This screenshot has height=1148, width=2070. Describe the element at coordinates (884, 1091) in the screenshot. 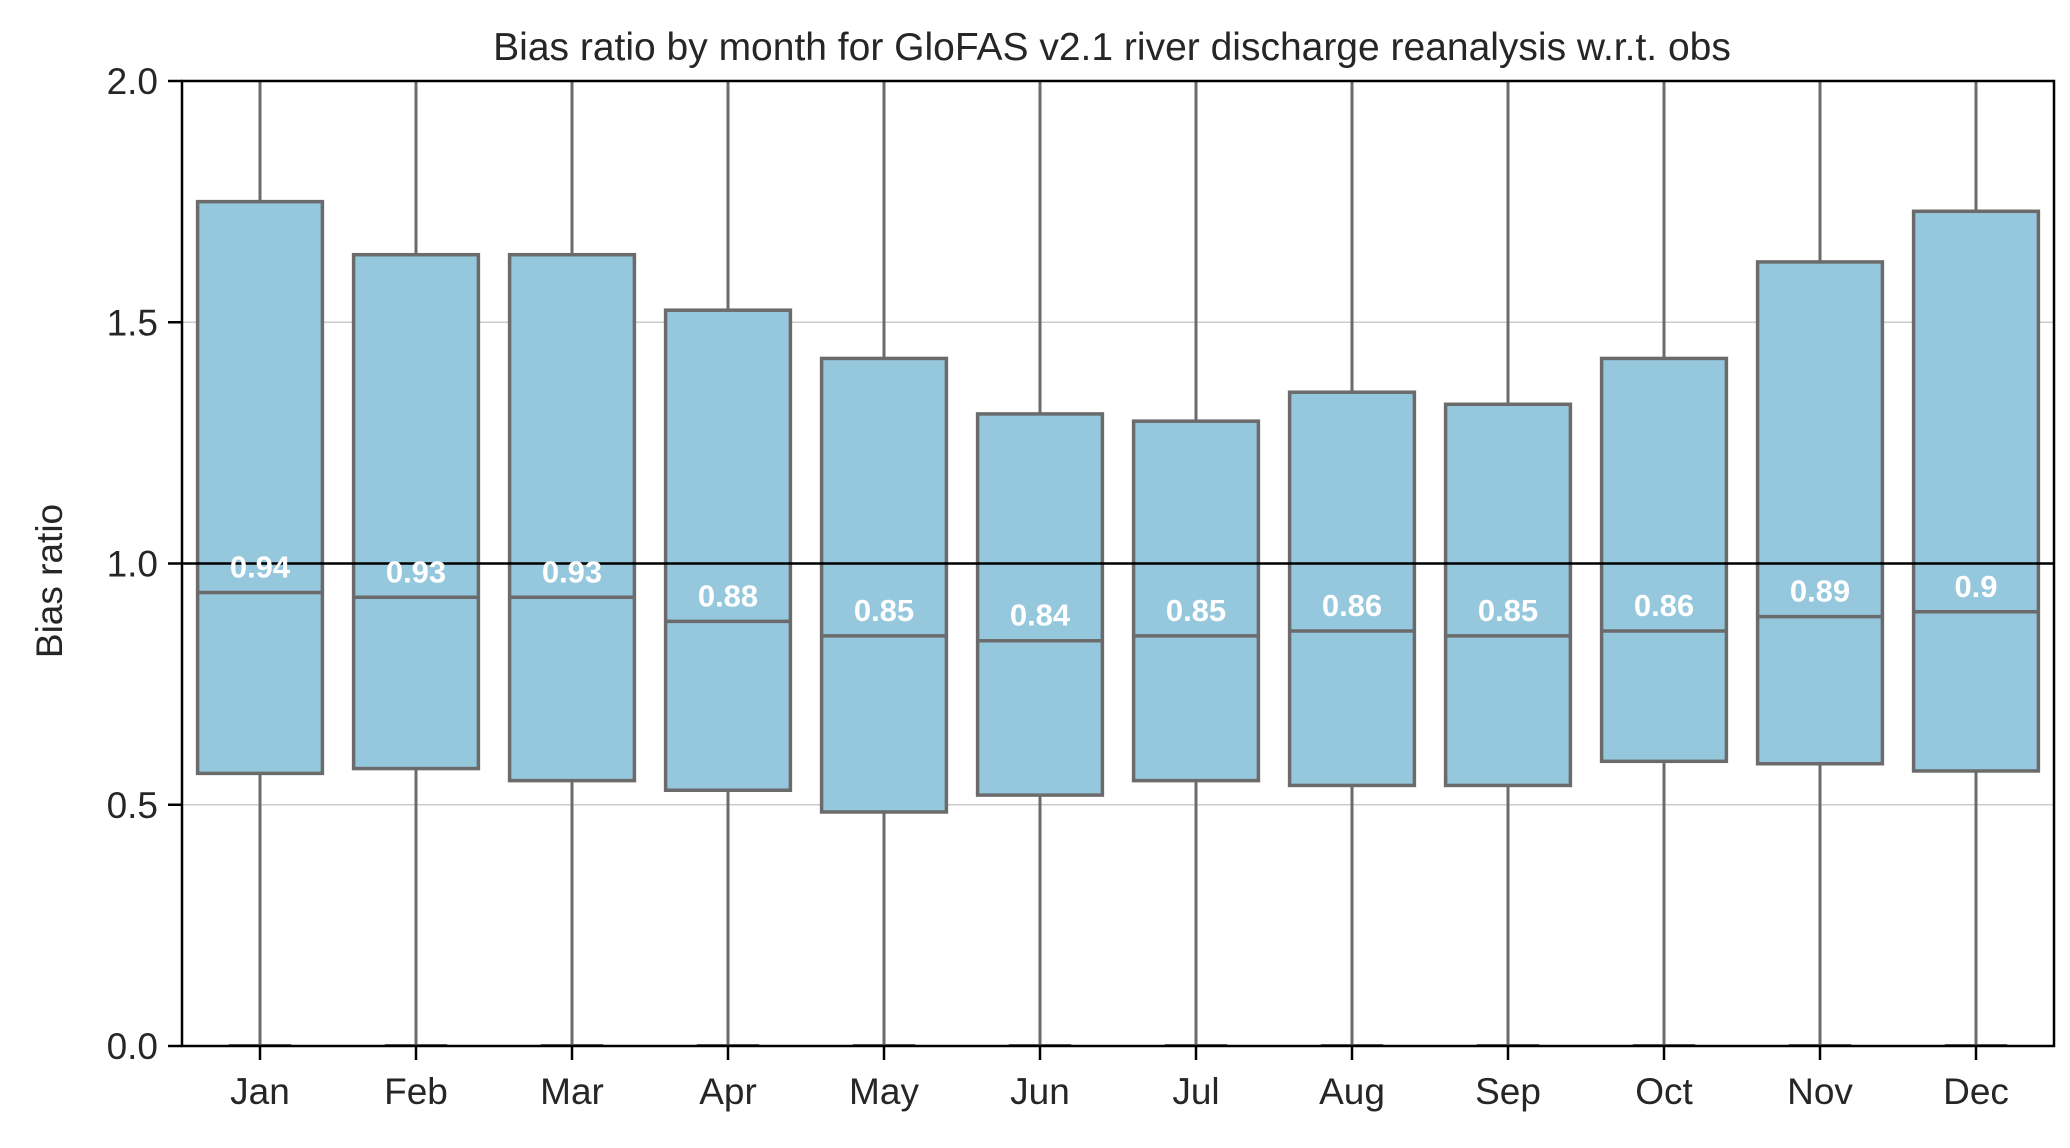

I see `x-tick-label: May` at that location.